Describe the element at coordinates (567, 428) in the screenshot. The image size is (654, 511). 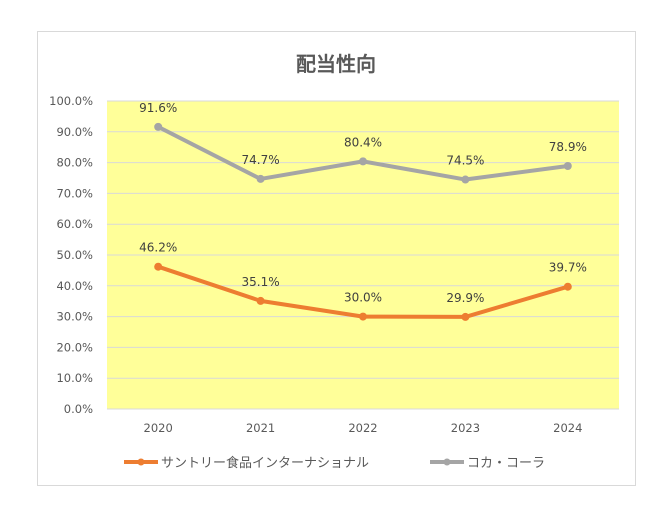
I see `x-tick-label: 2024` at that location.